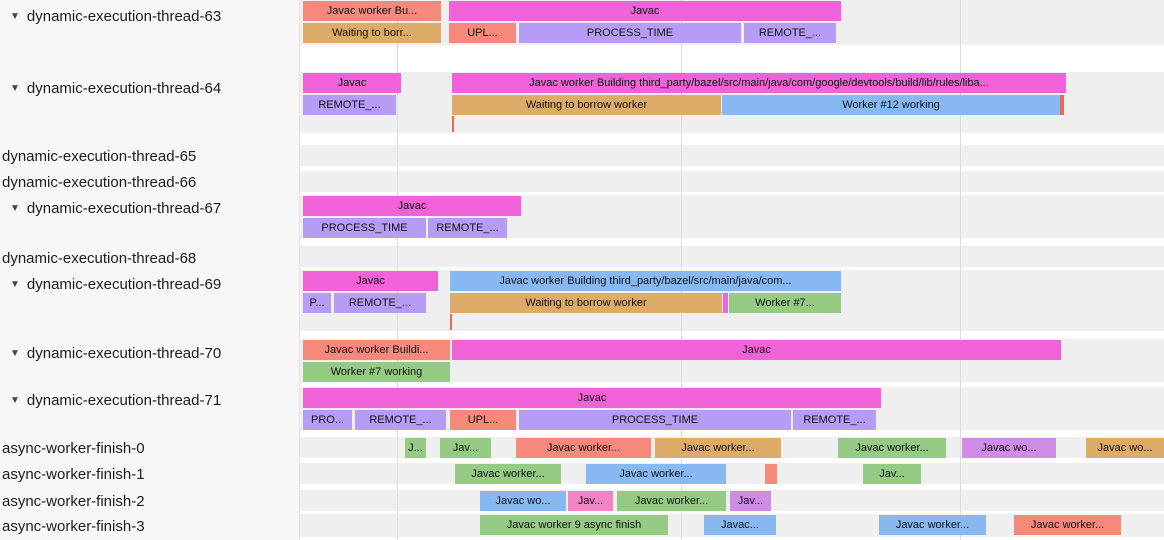 Image resolution: width=1164 pixels, height=540 pixels. I want to click on track-label: ▼ dynamic-execution-thread-67, so click(110, 208).